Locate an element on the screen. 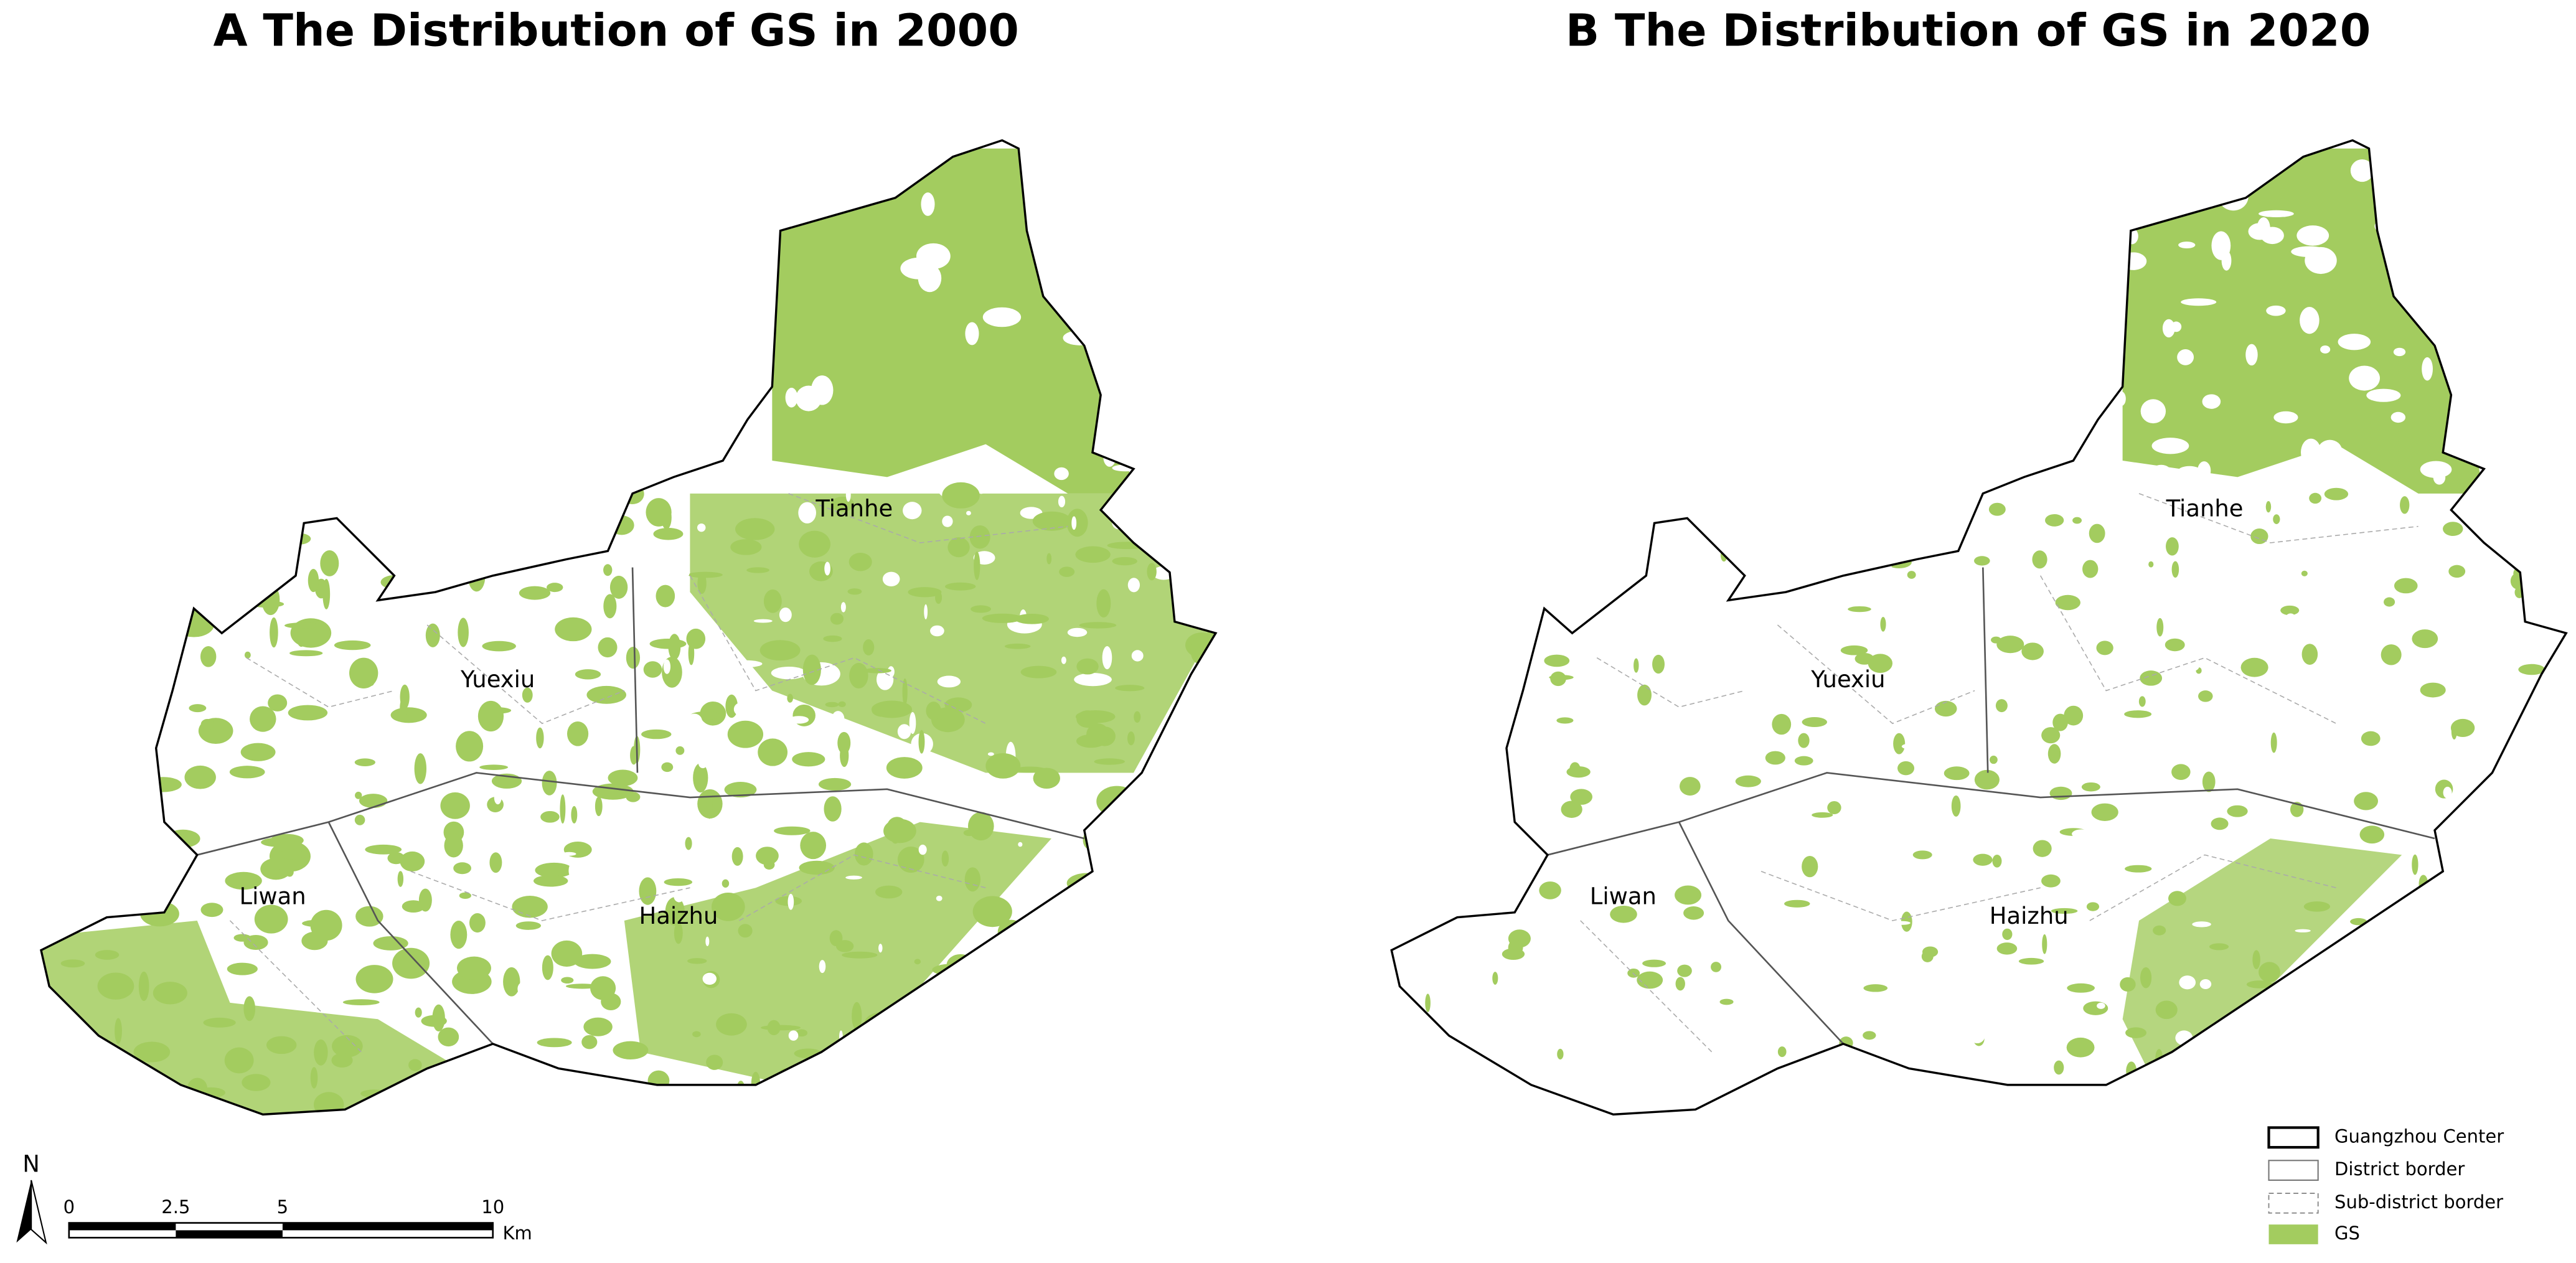  panel-title: B The Distribution of GS in 2020 is located at coordinates (1968, 30).